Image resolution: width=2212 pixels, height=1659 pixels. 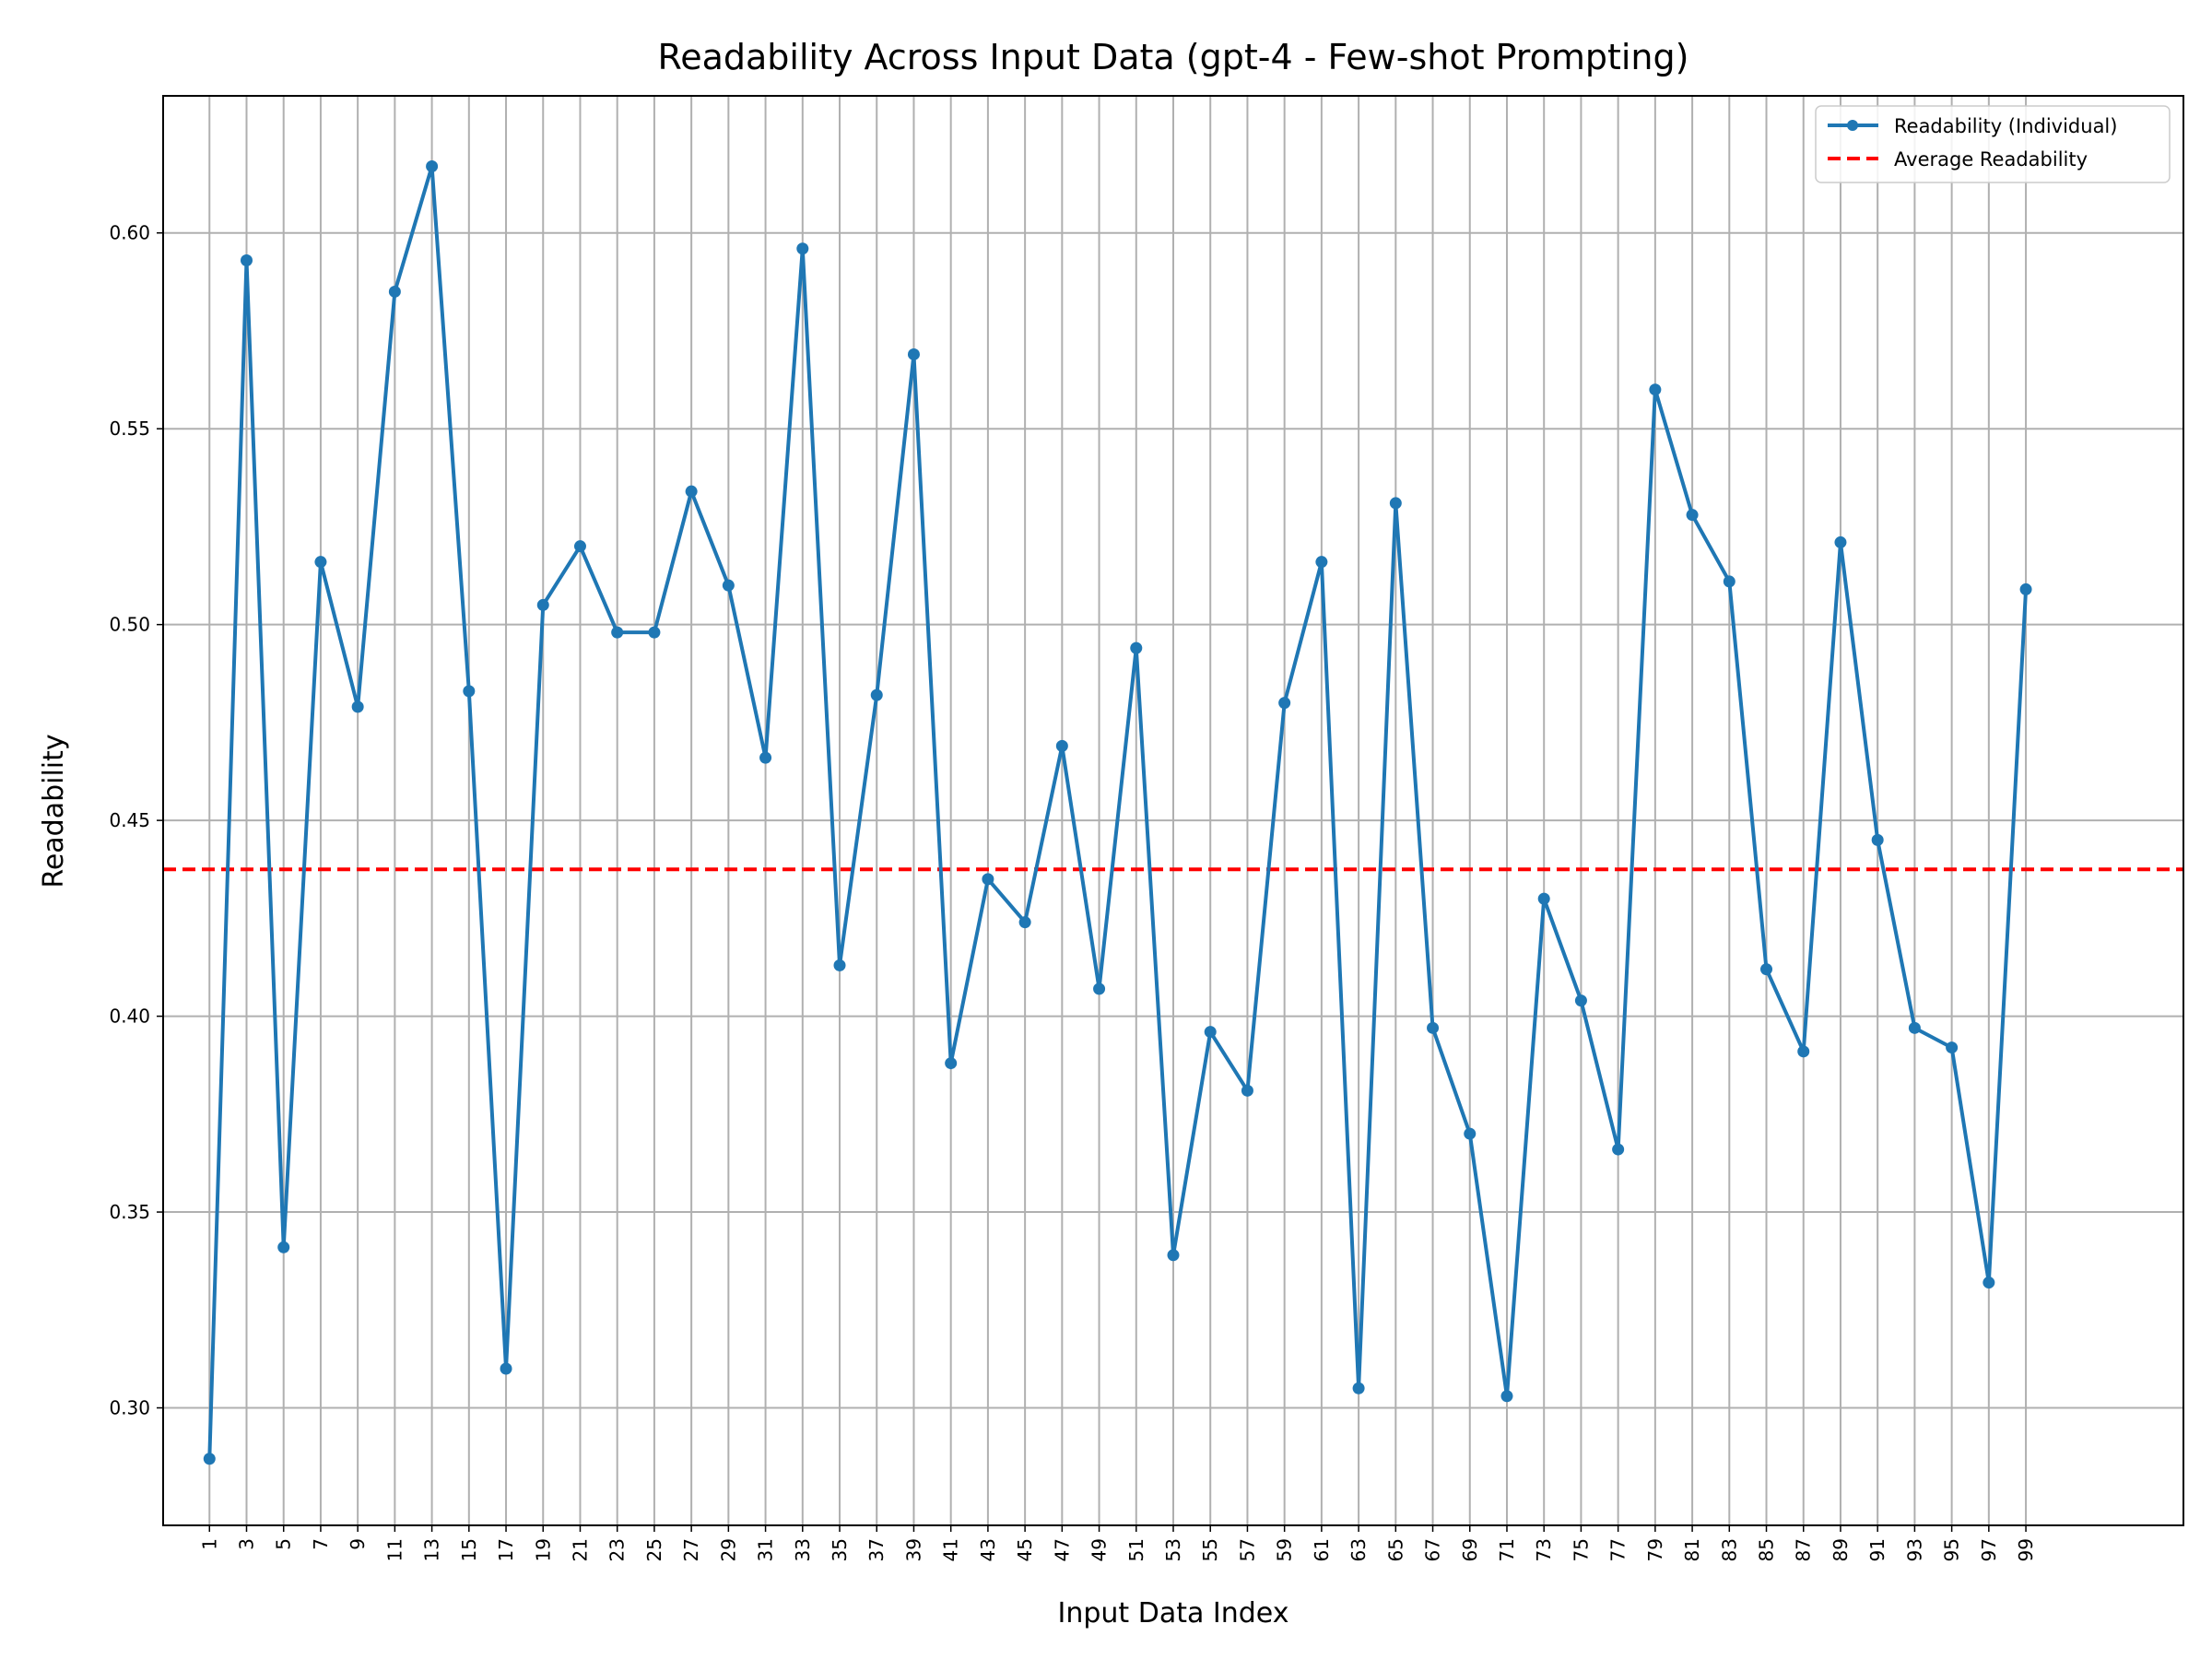 What do you see at coordinates (1173, 1549) in the screenshot?
I see `x-tick-label: 53` at bounding box center [1173, 1549].